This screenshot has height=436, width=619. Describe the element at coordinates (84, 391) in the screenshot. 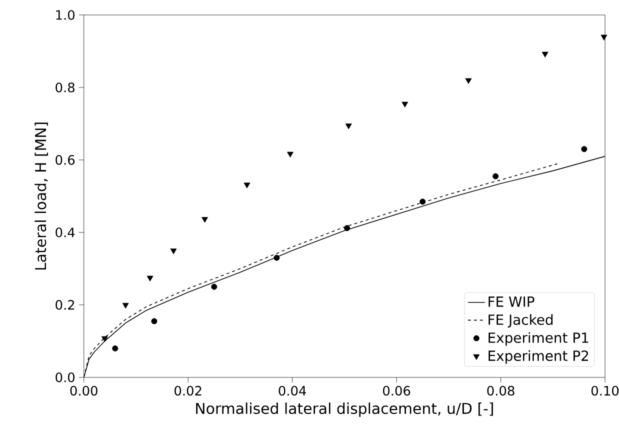

I see `x-tick-label: 0.00` at that location.